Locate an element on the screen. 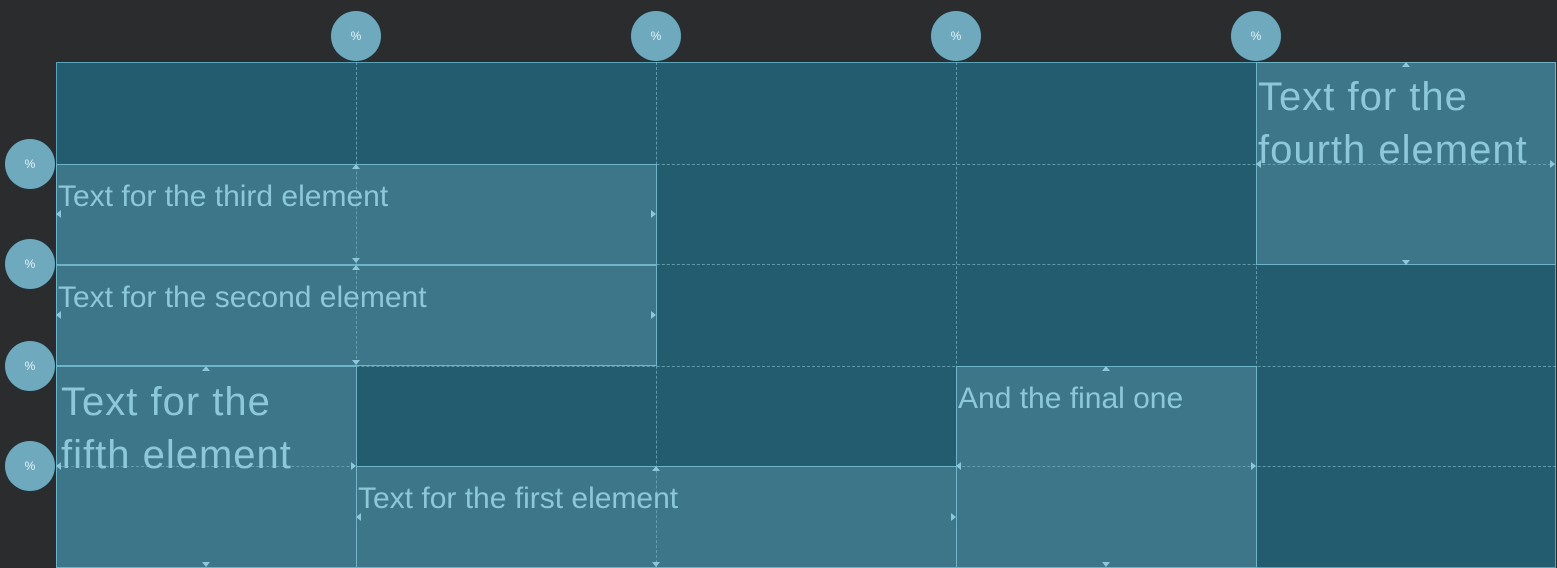 The image size is (1557, 568). element-first-text: Text for the first element is located at coordinates (518, 498).